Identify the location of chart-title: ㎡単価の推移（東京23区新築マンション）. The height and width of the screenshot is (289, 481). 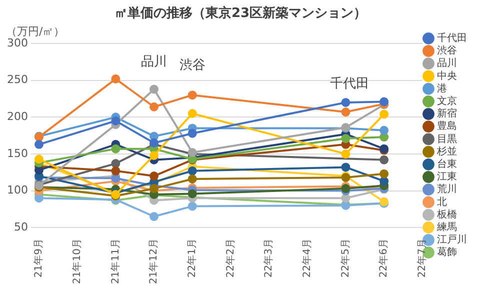
(240, 13).